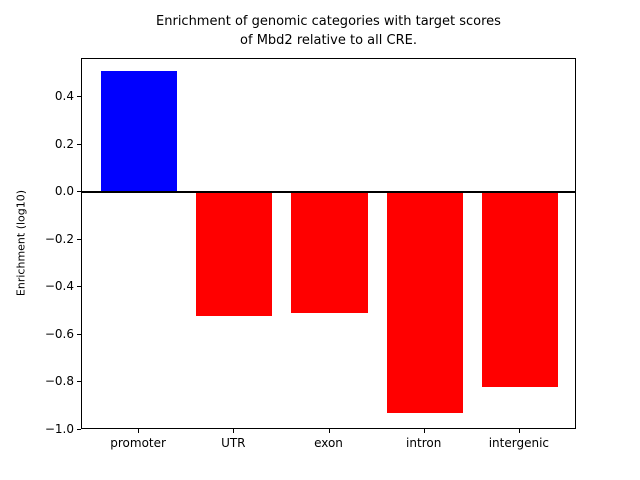  What do you see at coordinates (64, 143) in the screenshot?
I see `y-tick-label: 0.2` at bounding box center [64, 143].